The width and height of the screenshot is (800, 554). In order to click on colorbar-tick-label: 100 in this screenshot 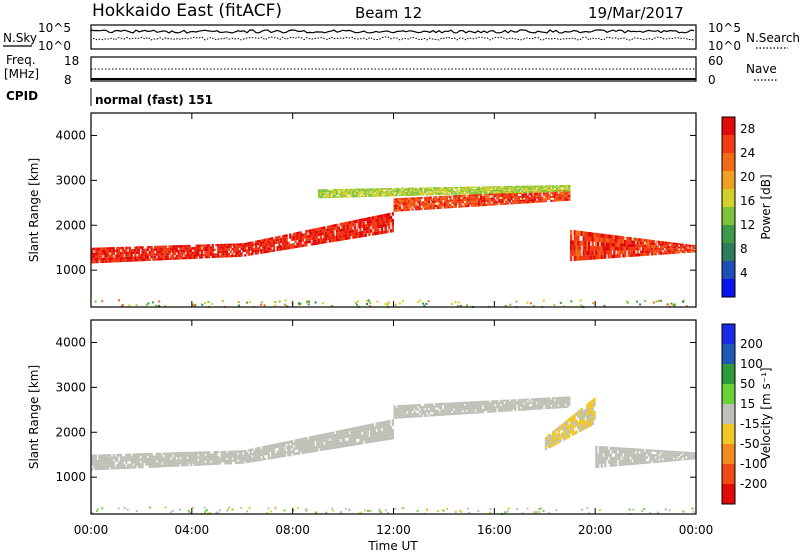, I will do `click(751, 364)`.